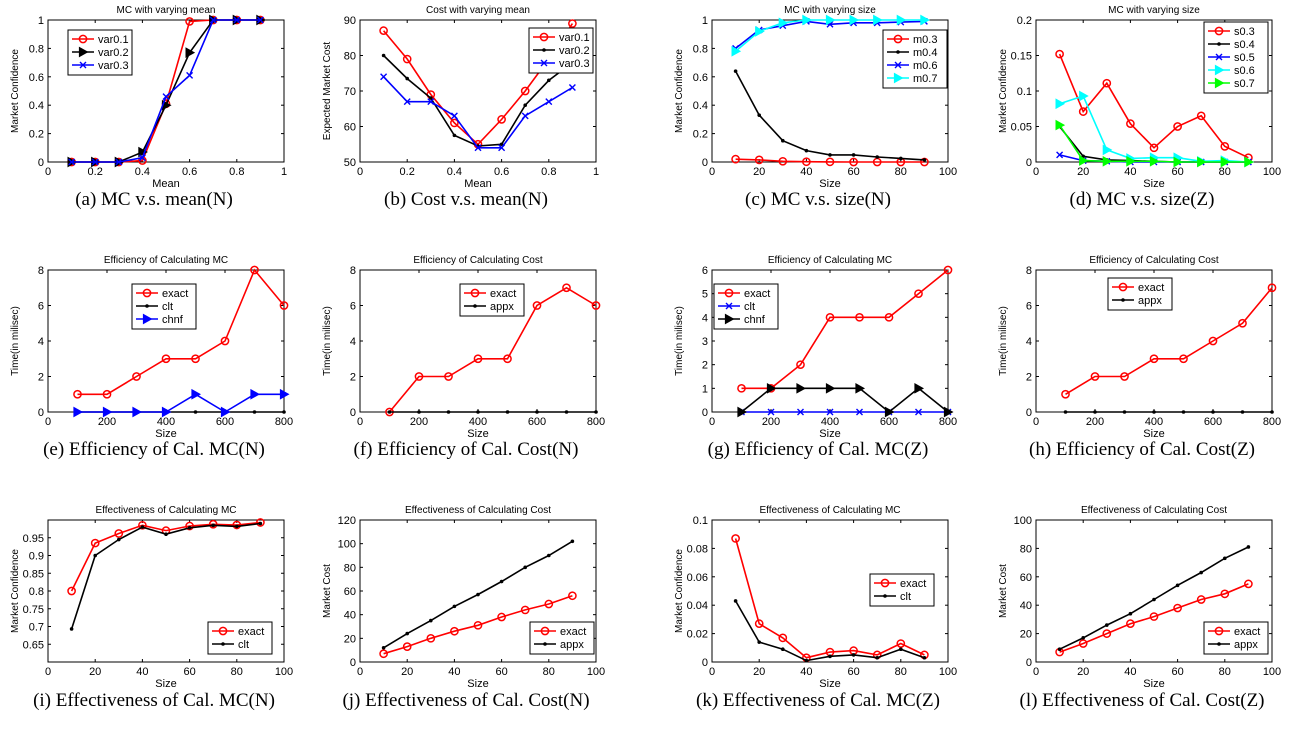 The width and height of the screenshot is (1306, 736). Describe the element at coordinates (818, 700) in the screenshot. I see `figure-caption: (k) Effectiveness of Cal. MC(Z)` at that location.